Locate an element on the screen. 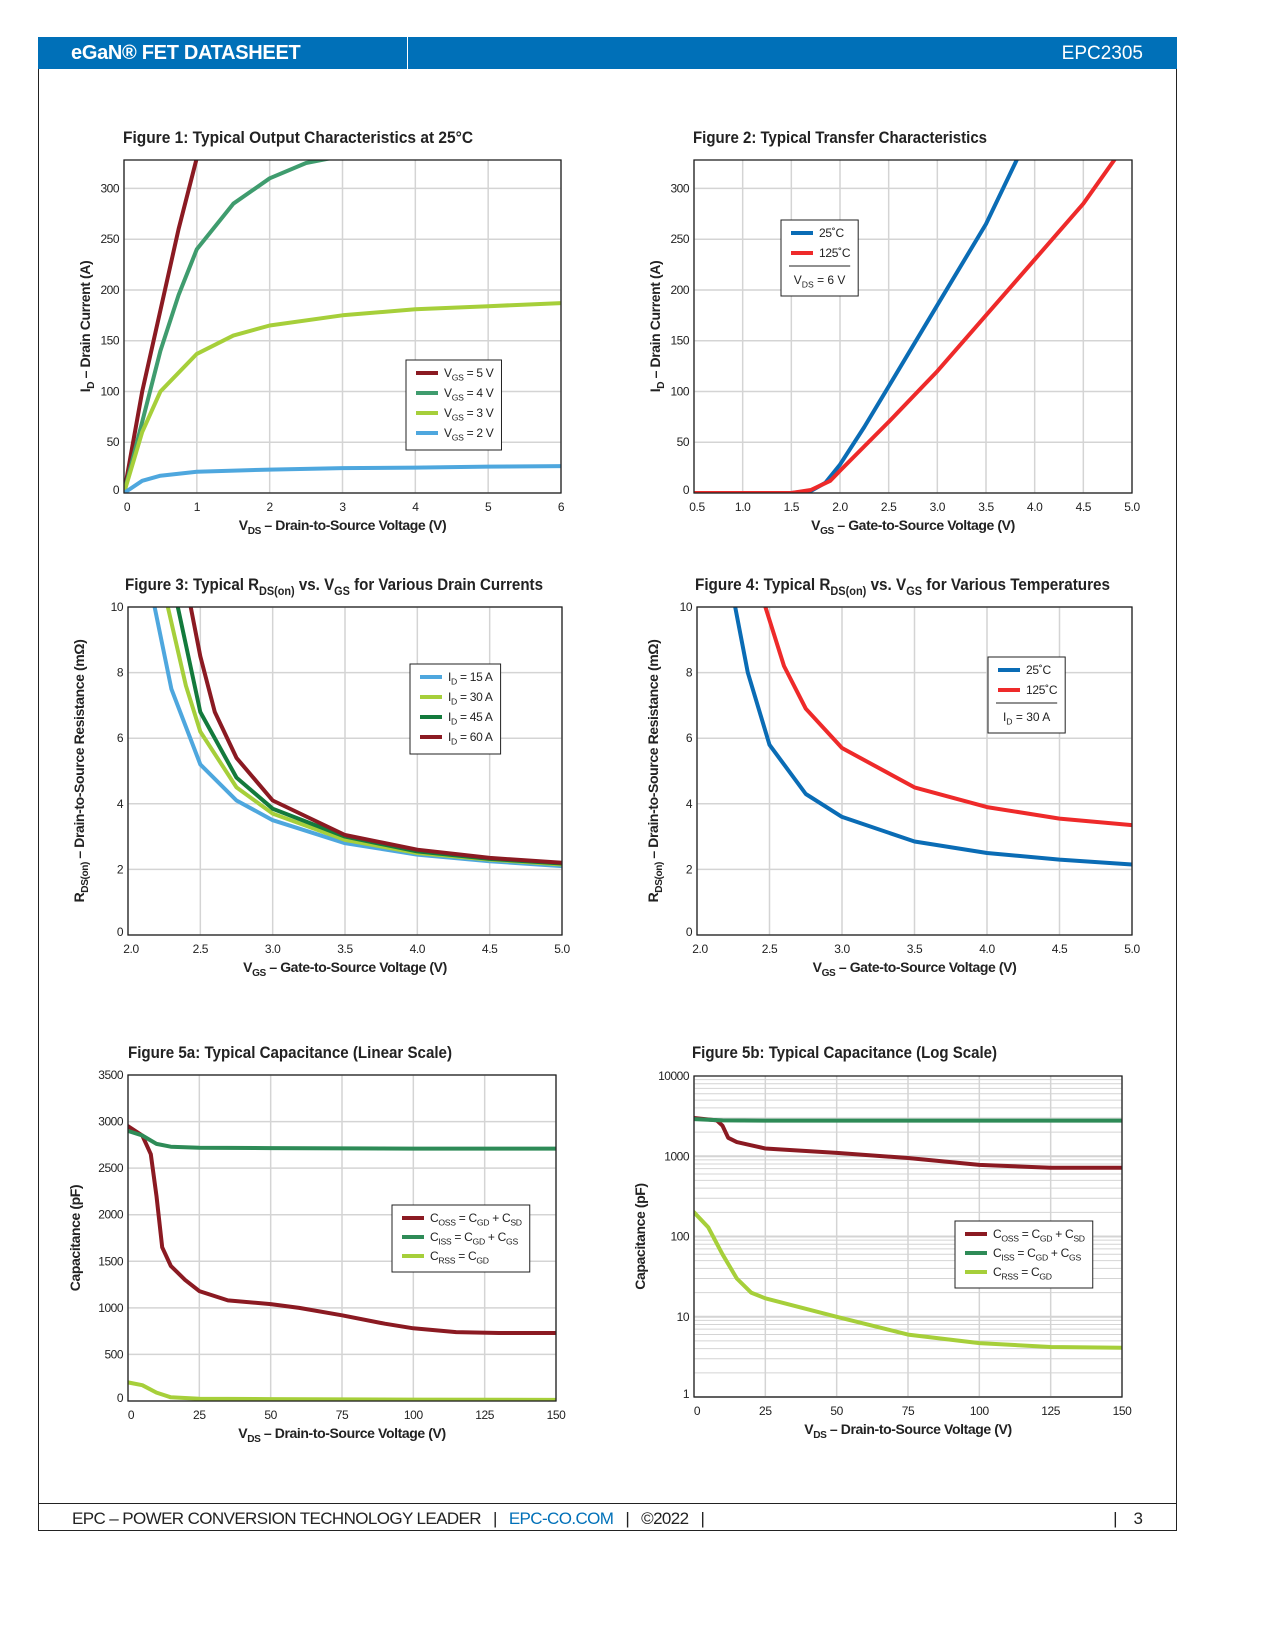  text-part: = 4 V is located at coordinates (479, 393).